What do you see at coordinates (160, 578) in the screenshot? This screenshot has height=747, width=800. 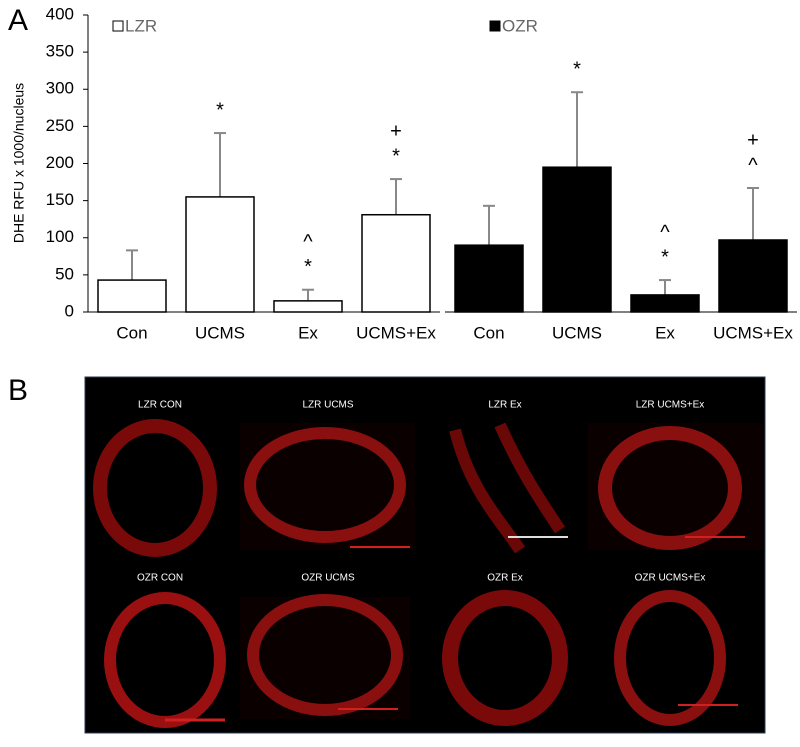 I see `image-label: OZR CON` at bounding box center [160, 578].